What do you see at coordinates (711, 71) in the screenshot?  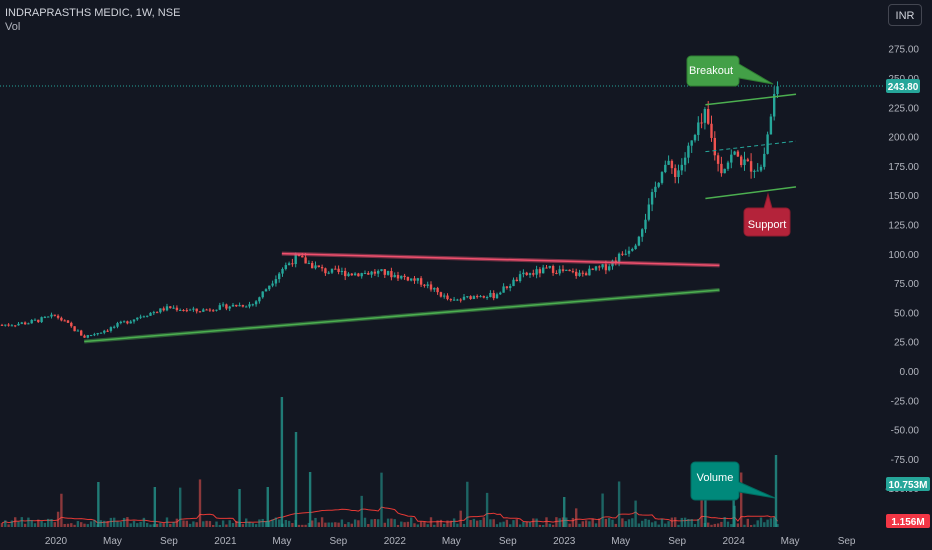 I see `breakout-label: Breakout` at bounding box center [711, 71].